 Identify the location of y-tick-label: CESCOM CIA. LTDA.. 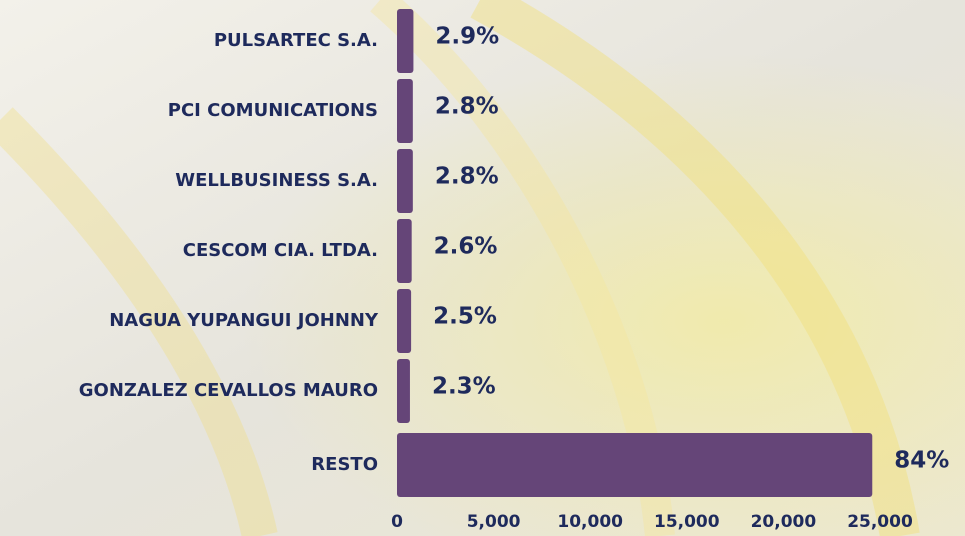
(280, 250).